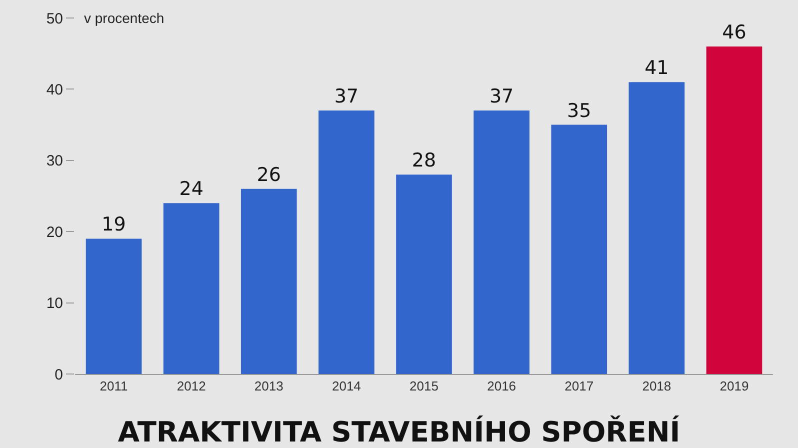  I want to click on data-label: 41, so click(656, 68).